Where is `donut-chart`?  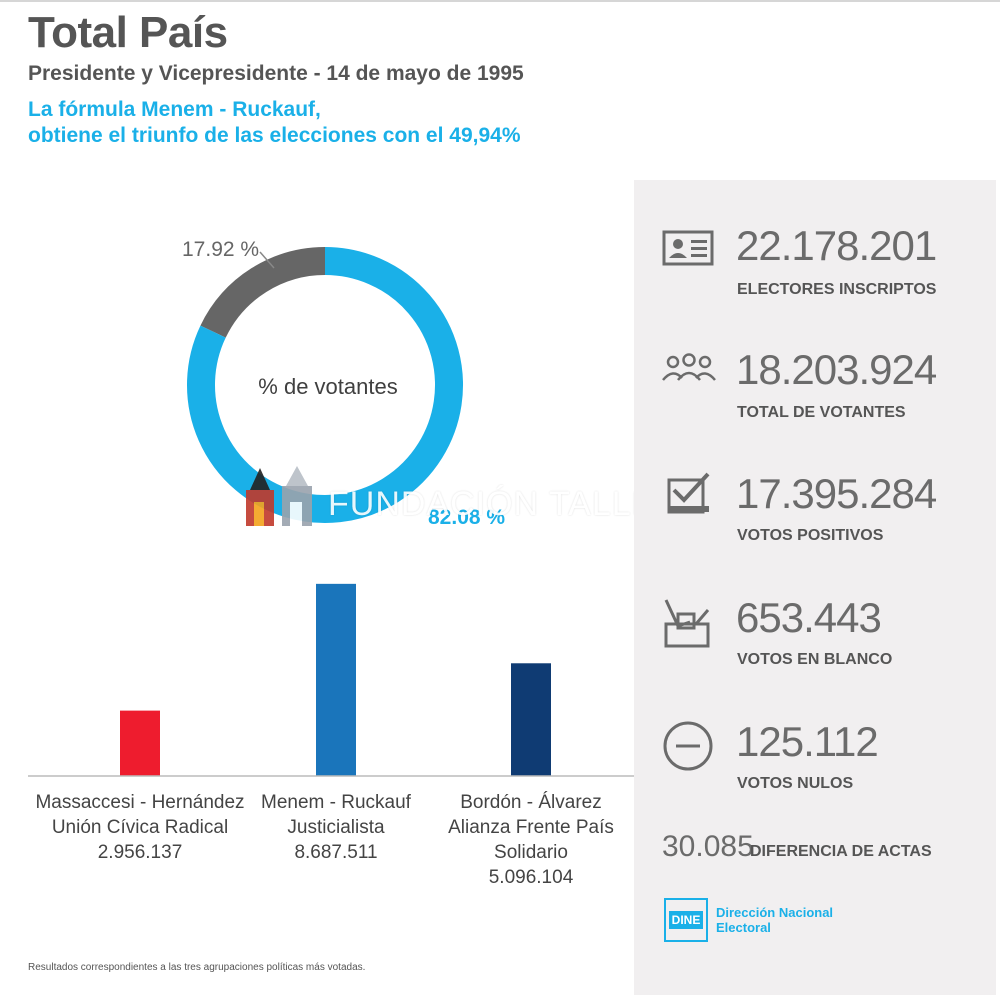 donut-chart is located at coordinates (325, 385).